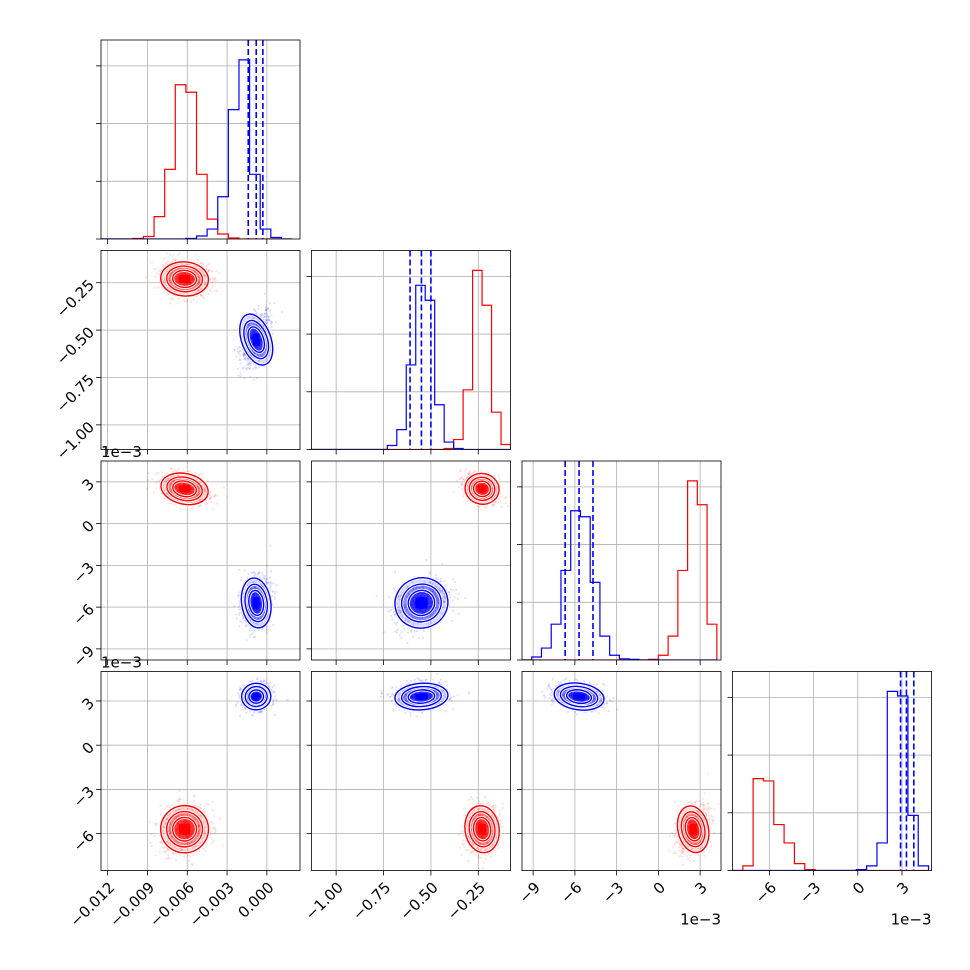 The height and width of the screenshot is (970, 970). What do you see at coordinates (442, 556) in the screenshot?
I see `panel-content` at bounding box center [442, 556].